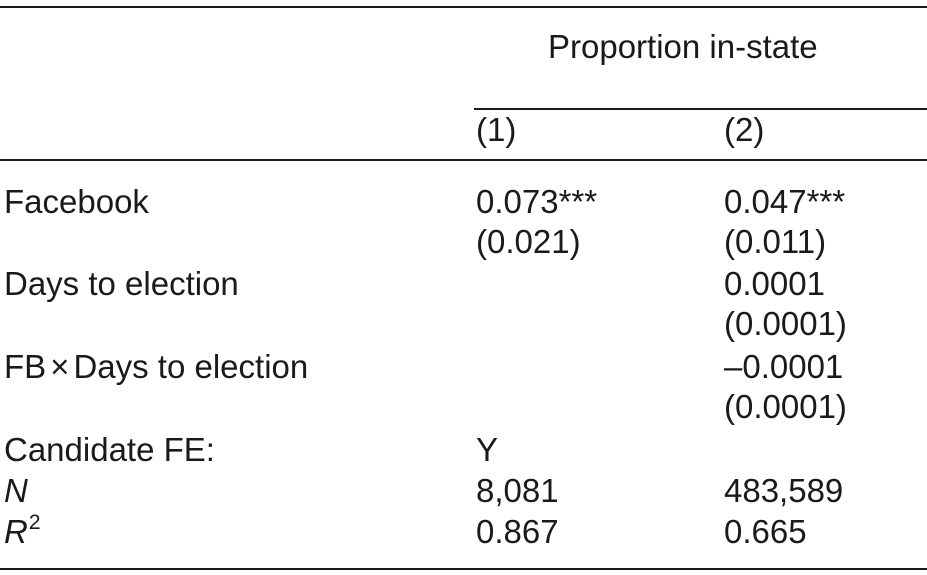  Describe the element at coordinates (700, 109) in the screenshot. I see `group-underline` at that location.